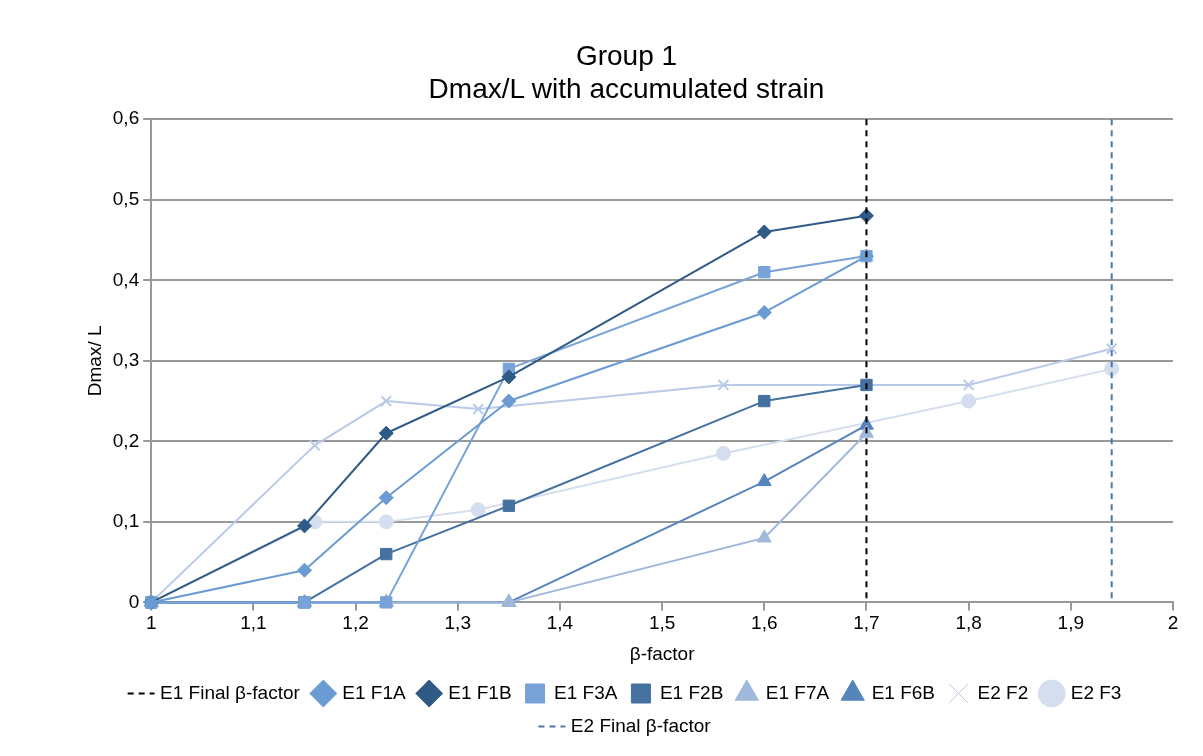 This screenshot has width=1203, height=756. I want to click on legend-label: E1 F2B, so click(691, 692).